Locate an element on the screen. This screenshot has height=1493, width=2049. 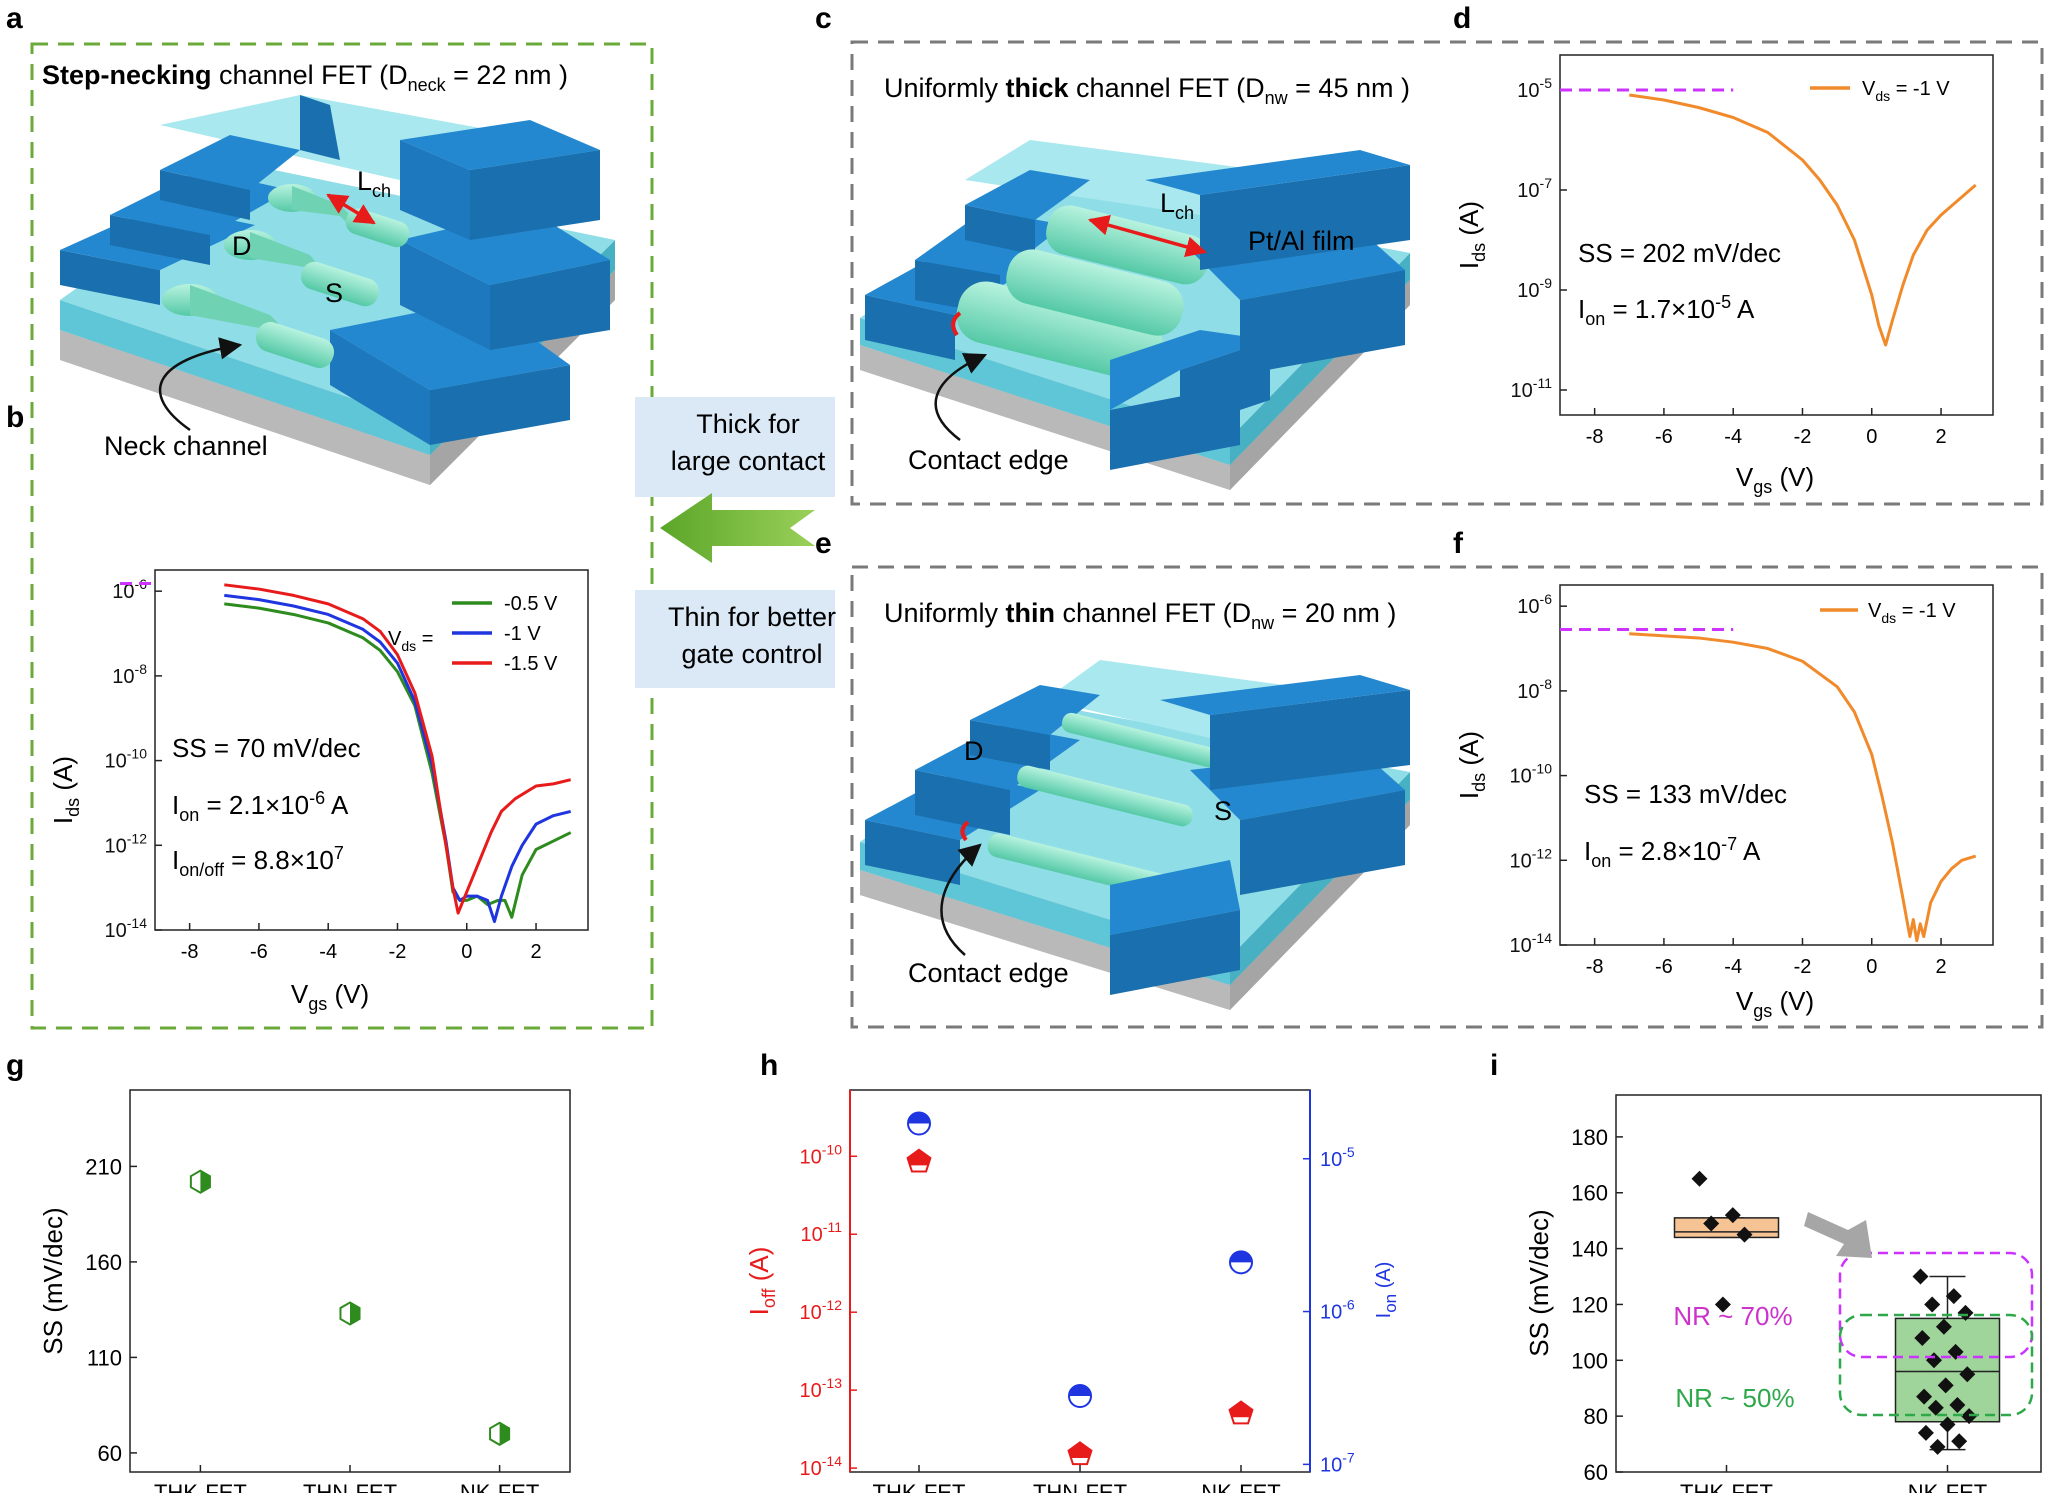
panel-label-d: d is located at coordinates (1462, 18).